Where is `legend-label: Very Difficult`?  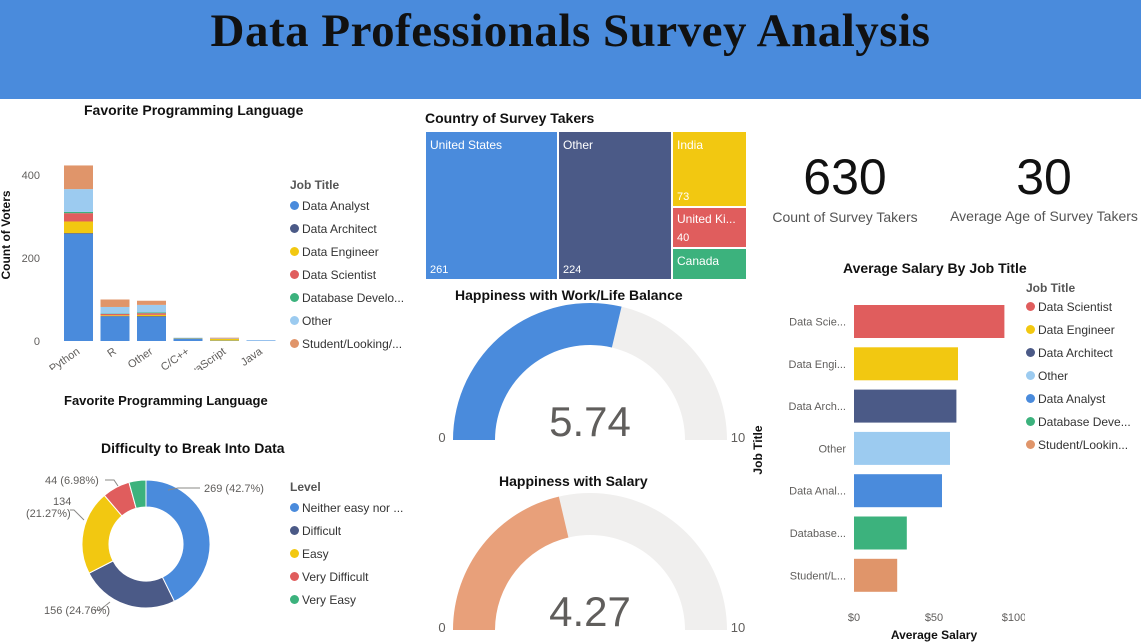 legend-label: Very Difficult is located at coordinates (335, 576).